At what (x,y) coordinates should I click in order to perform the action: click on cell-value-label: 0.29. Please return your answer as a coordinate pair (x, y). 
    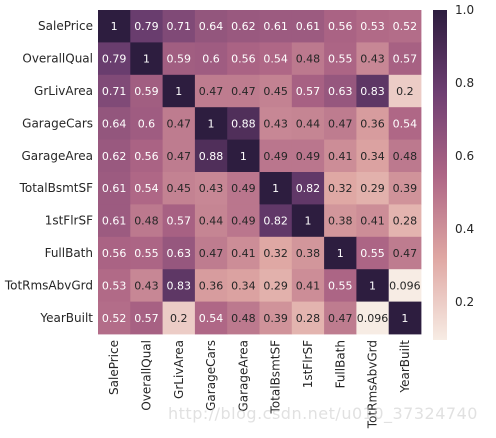
    Looking at the image, I should click on (275, 285).